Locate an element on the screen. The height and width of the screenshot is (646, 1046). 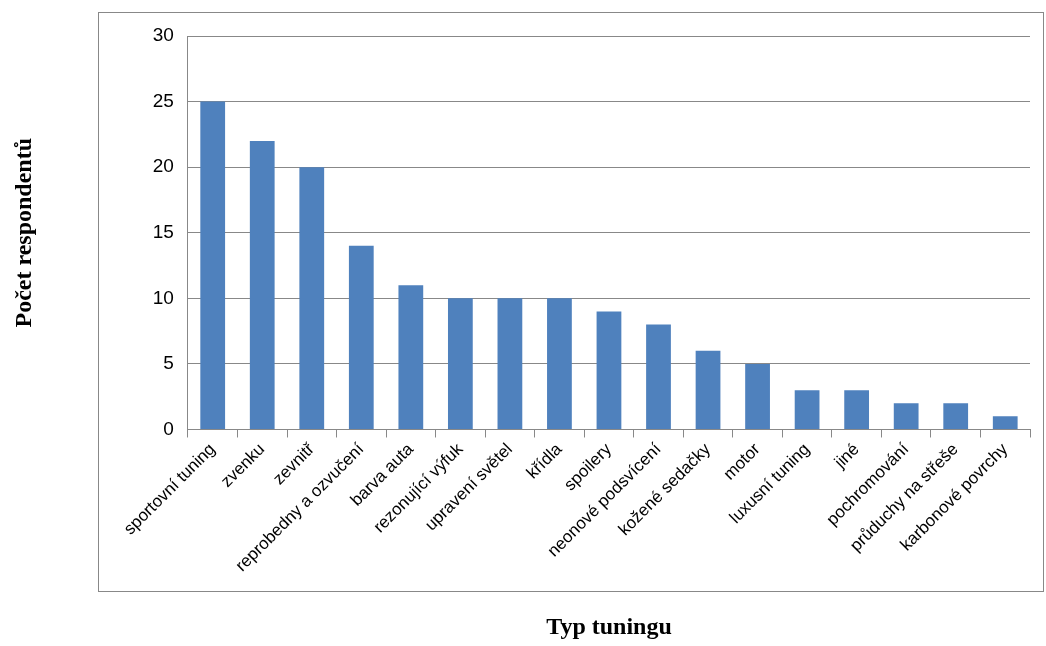
y-axis-title: Počet respondentů is located at coordinates (22, 232).